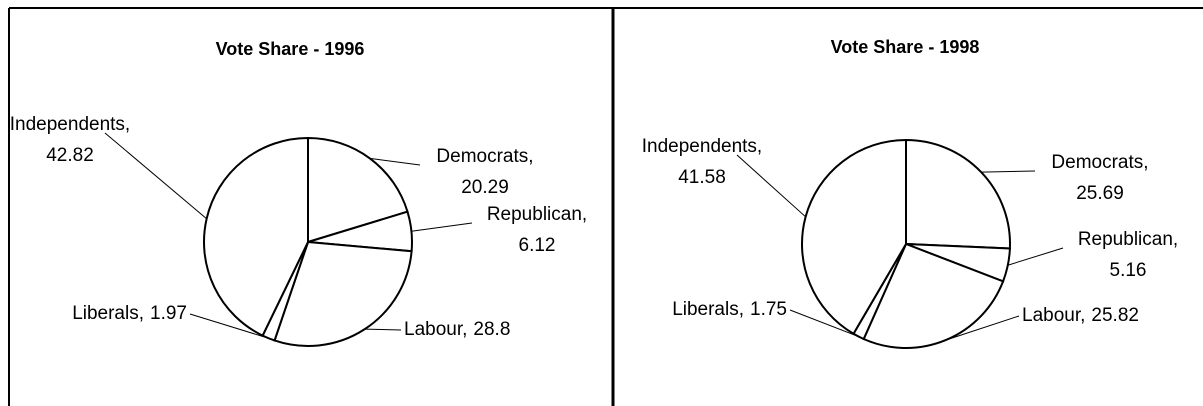  I want to click on value-label: 41.58, so click(702, 177).